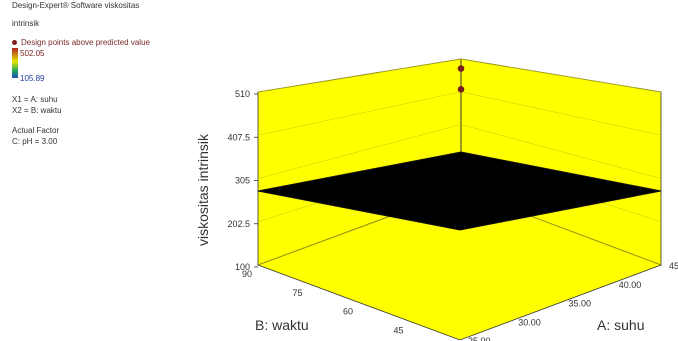 The height and width of the screenshot is (341, 678). I want to click on z-tick-label: 407.5, so click(238, 137).